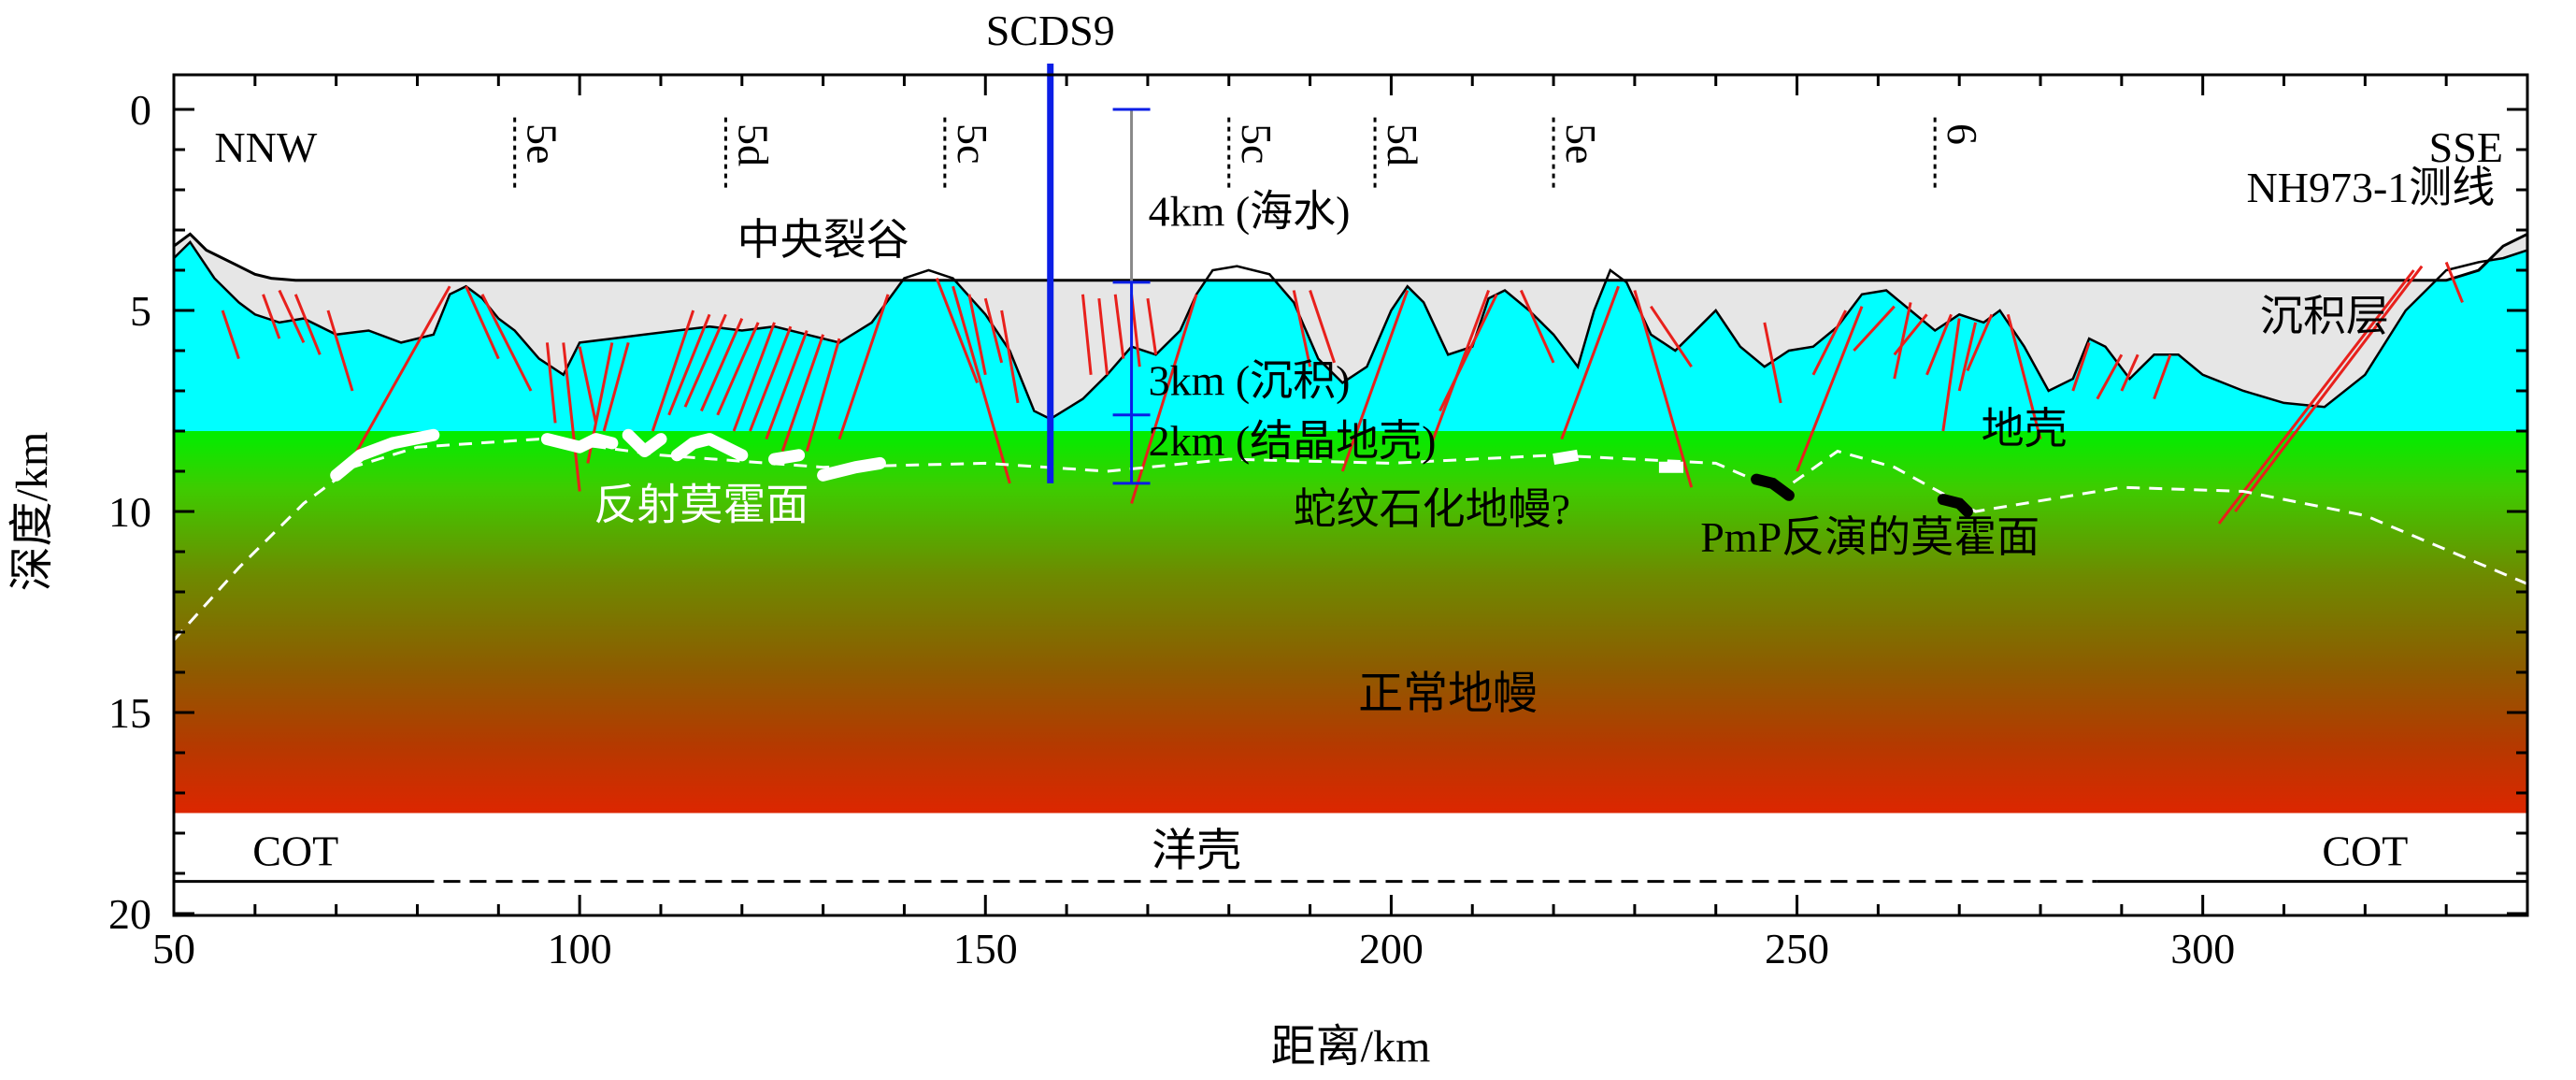 The width and height of the screenshot is (2576, 1080). Describe the element at coordinates (1196, 850) in the screenshot. I see `ocean-crust-label: 洋壳` at that location.